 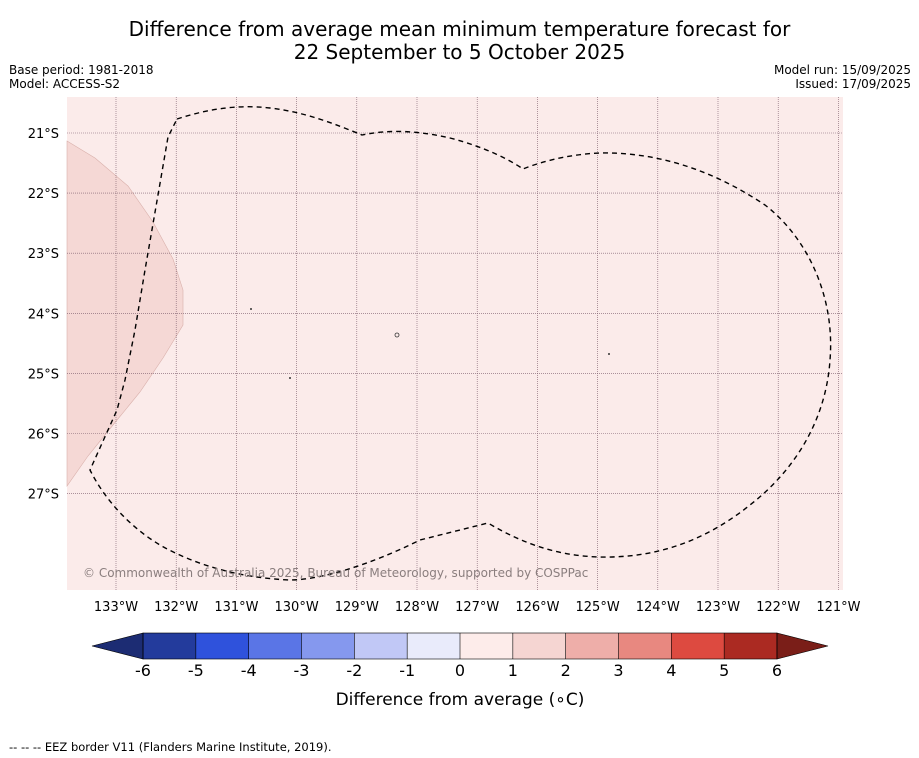 What do you see at coordinates (598, 607) in the screenshot?
I see `longitude-label: 125°W` at bounding box center [598, 607].